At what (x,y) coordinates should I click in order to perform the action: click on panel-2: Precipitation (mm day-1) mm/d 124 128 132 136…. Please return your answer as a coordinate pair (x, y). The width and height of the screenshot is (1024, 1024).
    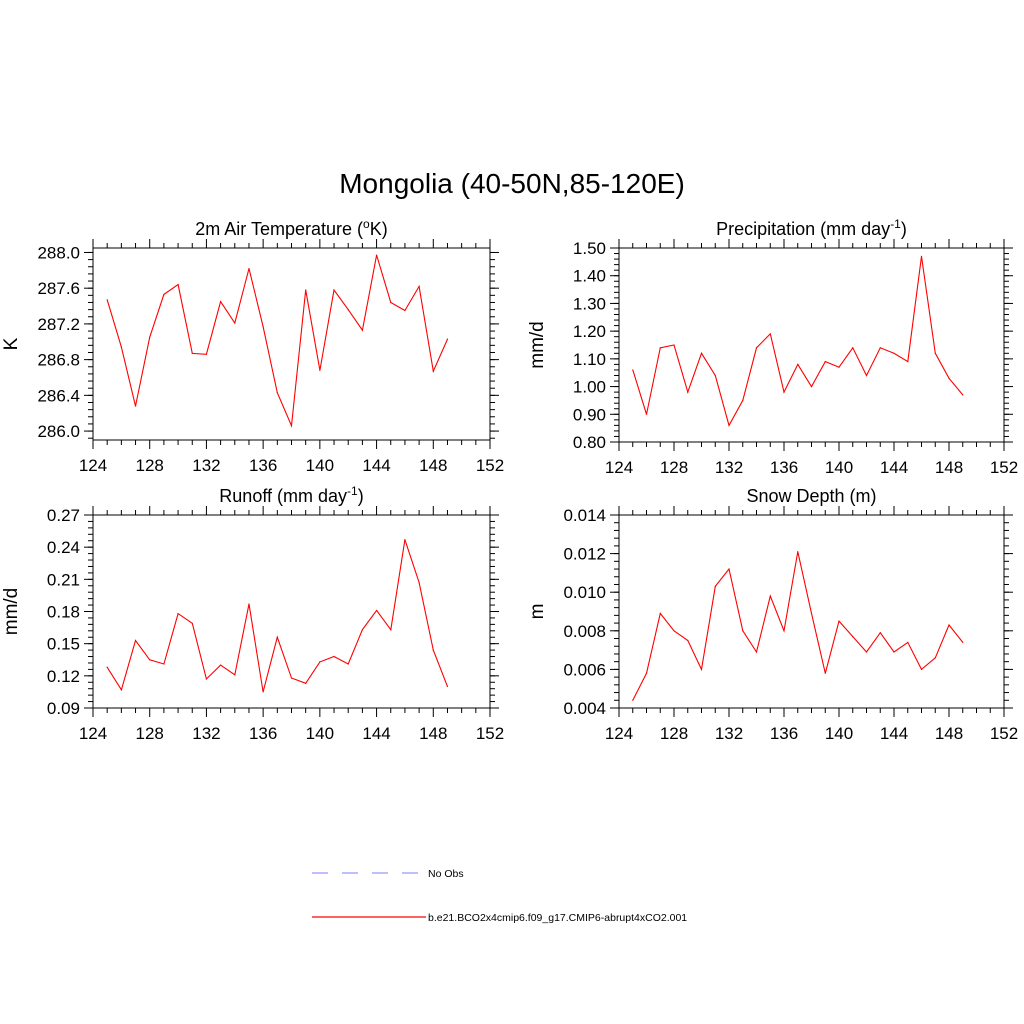
    Looking at the image, I should click on (772, 347).